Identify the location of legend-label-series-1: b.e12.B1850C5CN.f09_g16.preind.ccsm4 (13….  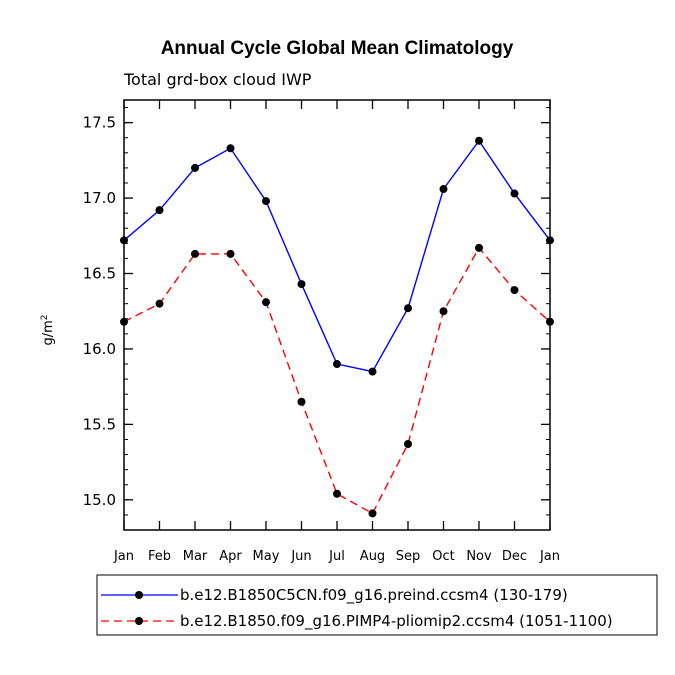
(374, 595).